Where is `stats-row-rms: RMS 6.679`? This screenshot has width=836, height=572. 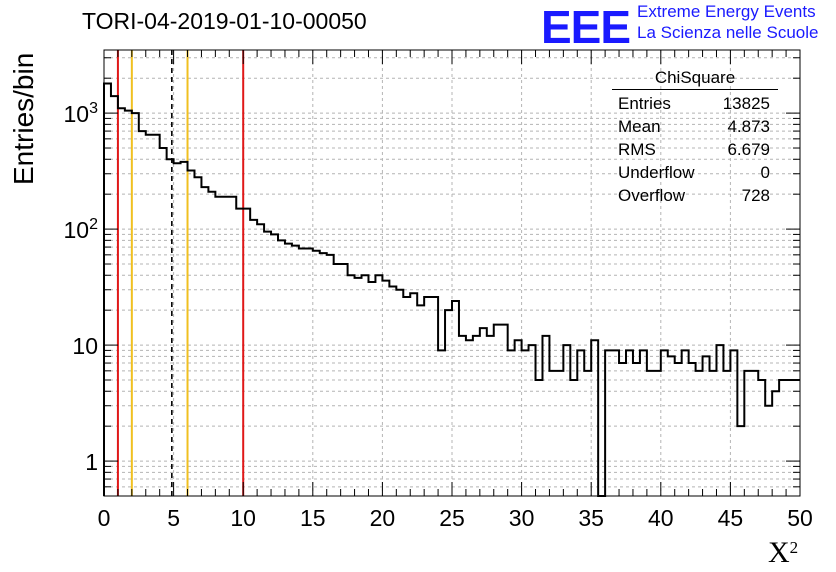 stats-row-rms: RMS 6.679 is located at coordinates (695, 149).